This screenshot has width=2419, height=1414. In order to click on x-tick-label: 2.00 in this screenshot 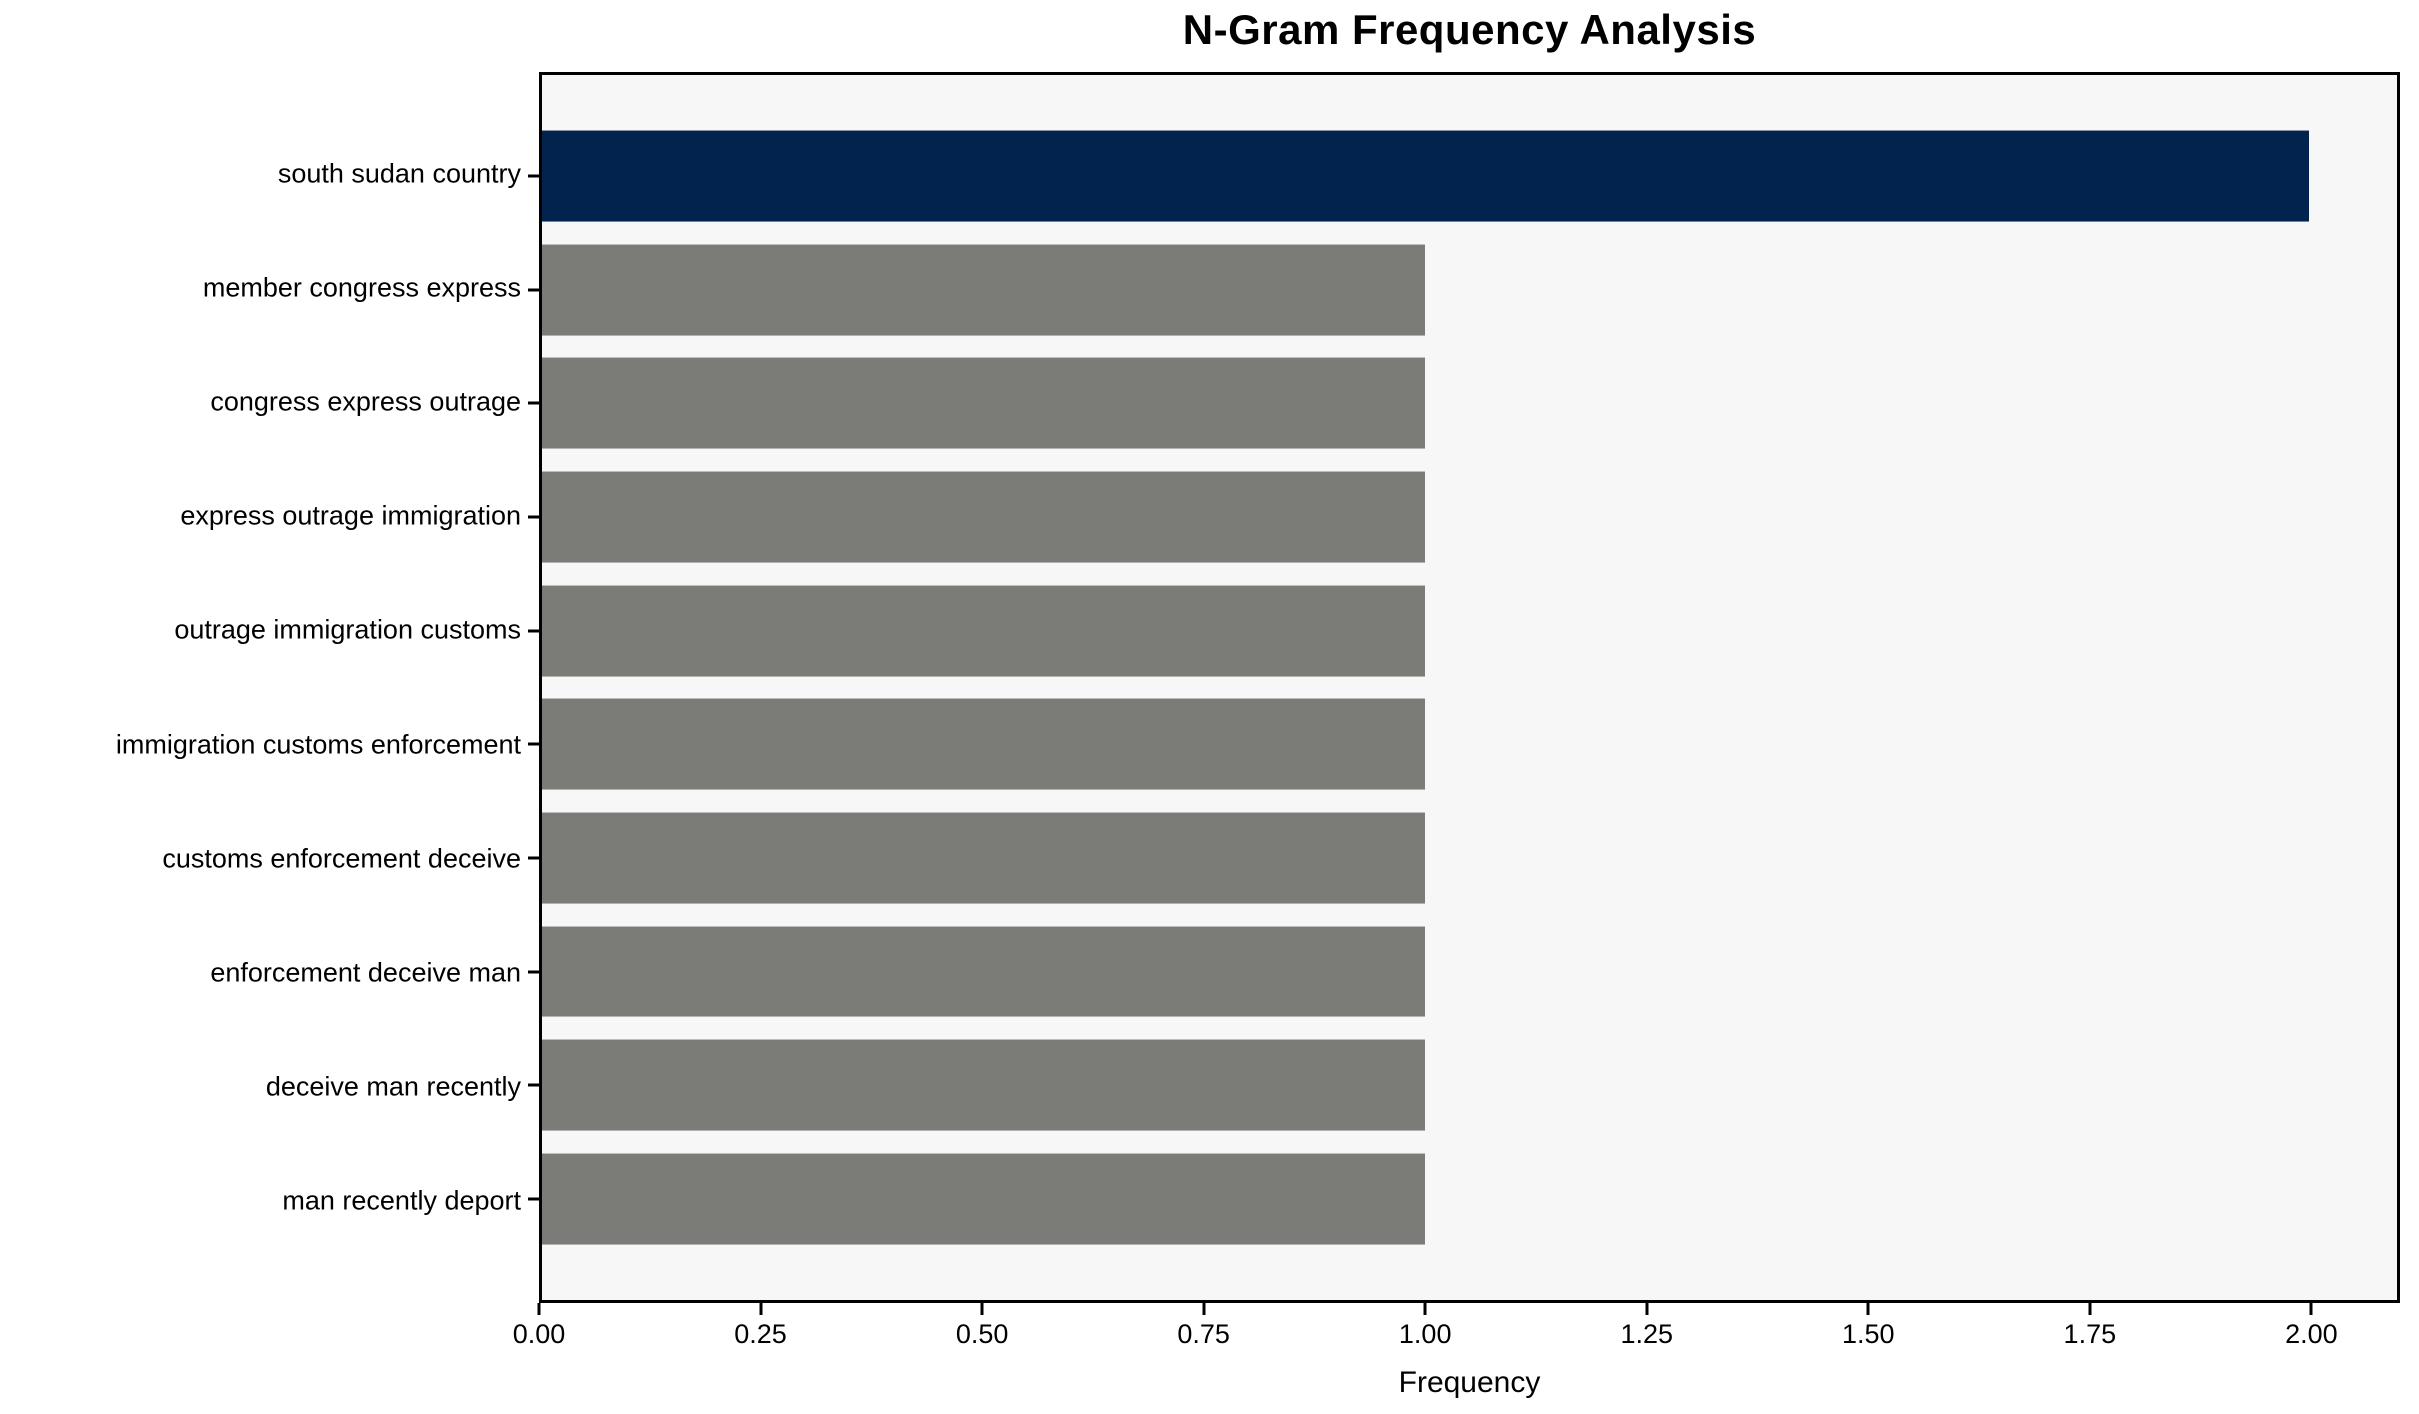, I will do `click(2311, 1334)`.